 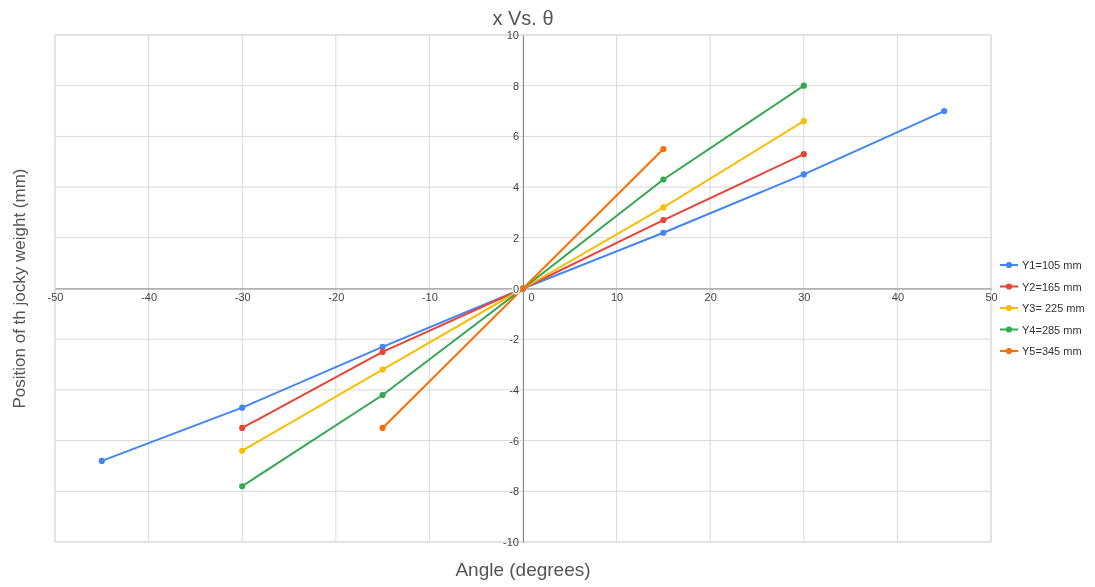 What do you see at coordinates (429, 297) in the screenshot?
I see `x-tick-label: -10` at bounding box center [429, 297].